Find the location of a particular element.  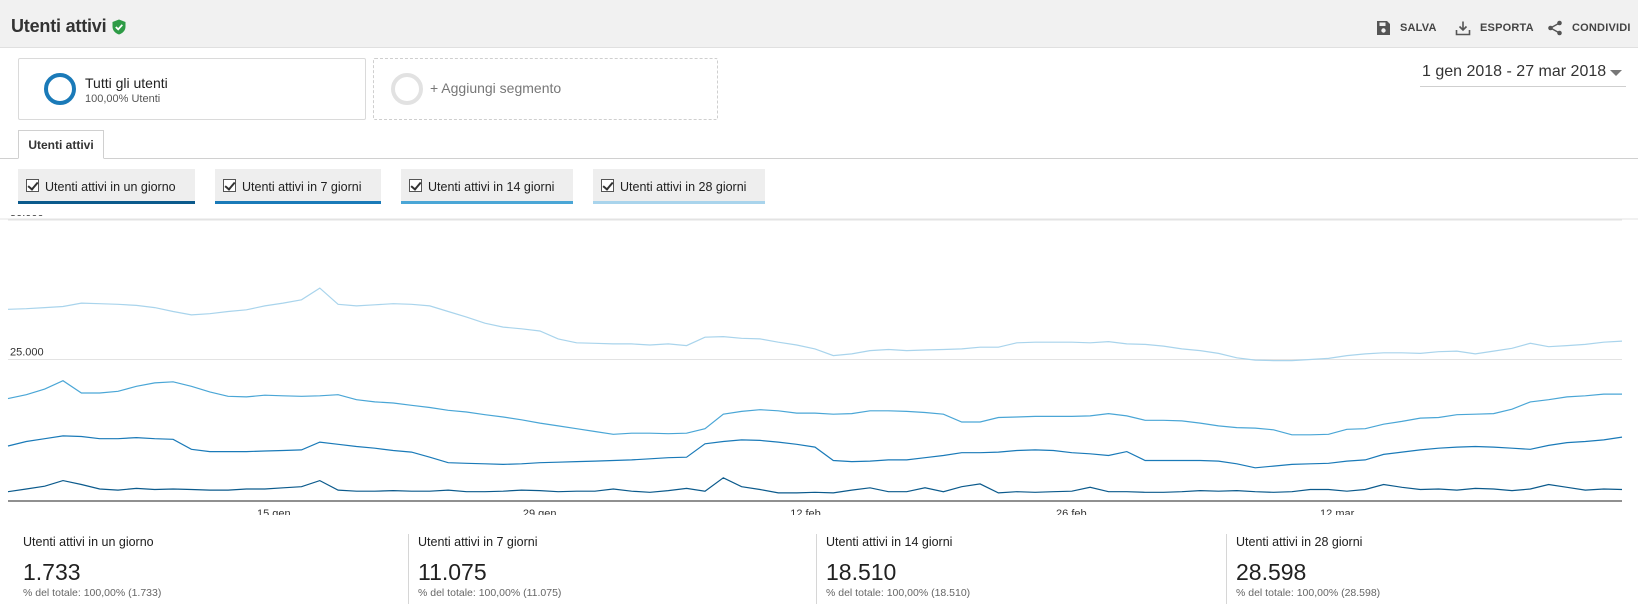

summary-label: Utenti attivi in 14 giorni is located at coordinates (889, 542).